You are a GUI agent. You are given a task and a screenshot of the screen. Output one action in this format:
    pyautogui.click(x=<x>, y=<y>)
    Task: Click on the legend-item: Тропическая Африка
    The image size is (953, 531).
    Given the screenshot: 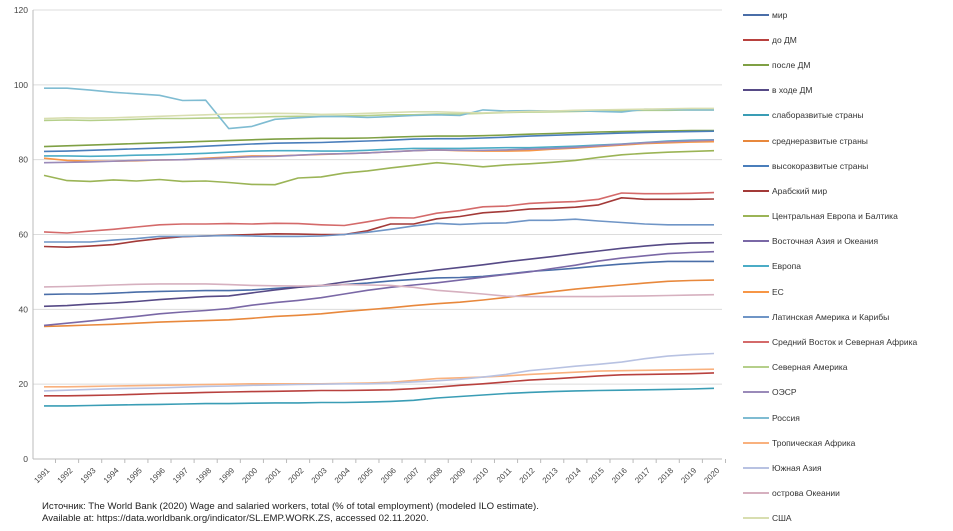 What is the action you would take?
    pyautogui.click(x=848, y=442)
    